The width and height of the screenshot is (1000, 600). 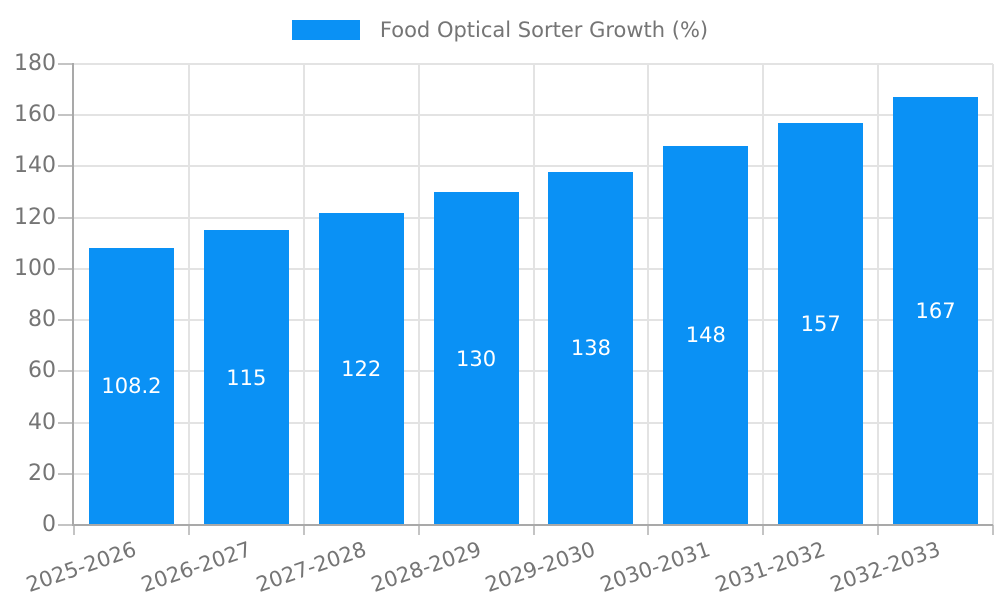 I want to click on bar-value-label: 138, so click(x=590, y=348).